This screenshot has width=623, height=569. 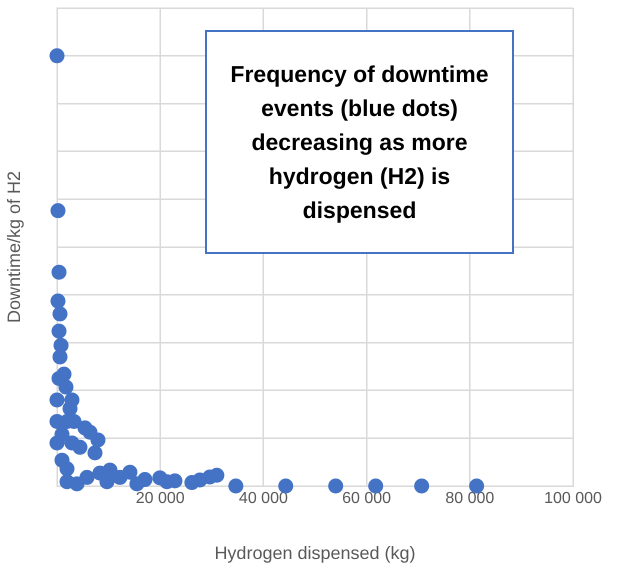 What do you see at coordinates (160, 499) in the screenshot?
I see `x-tick-label: 20 000` at bounding box center [160, 499].